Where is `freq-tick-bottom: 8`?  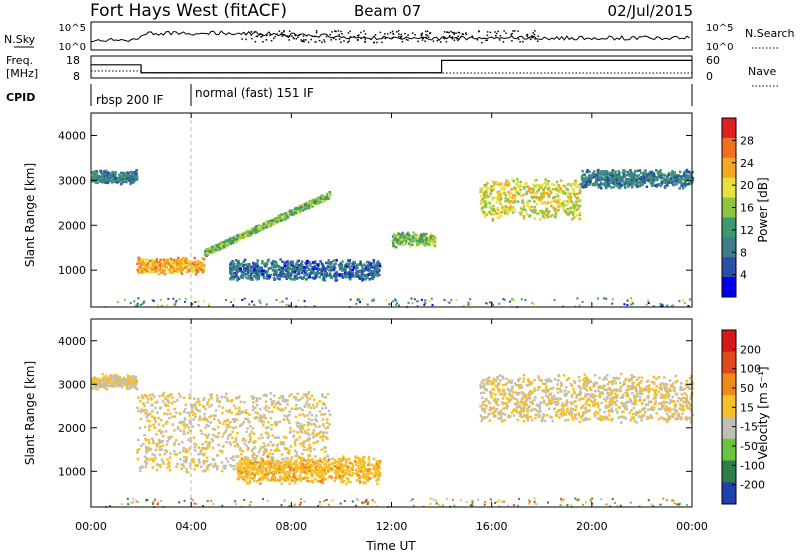 freq-tick-bottom: 8 is located at coordinates (76, 76).